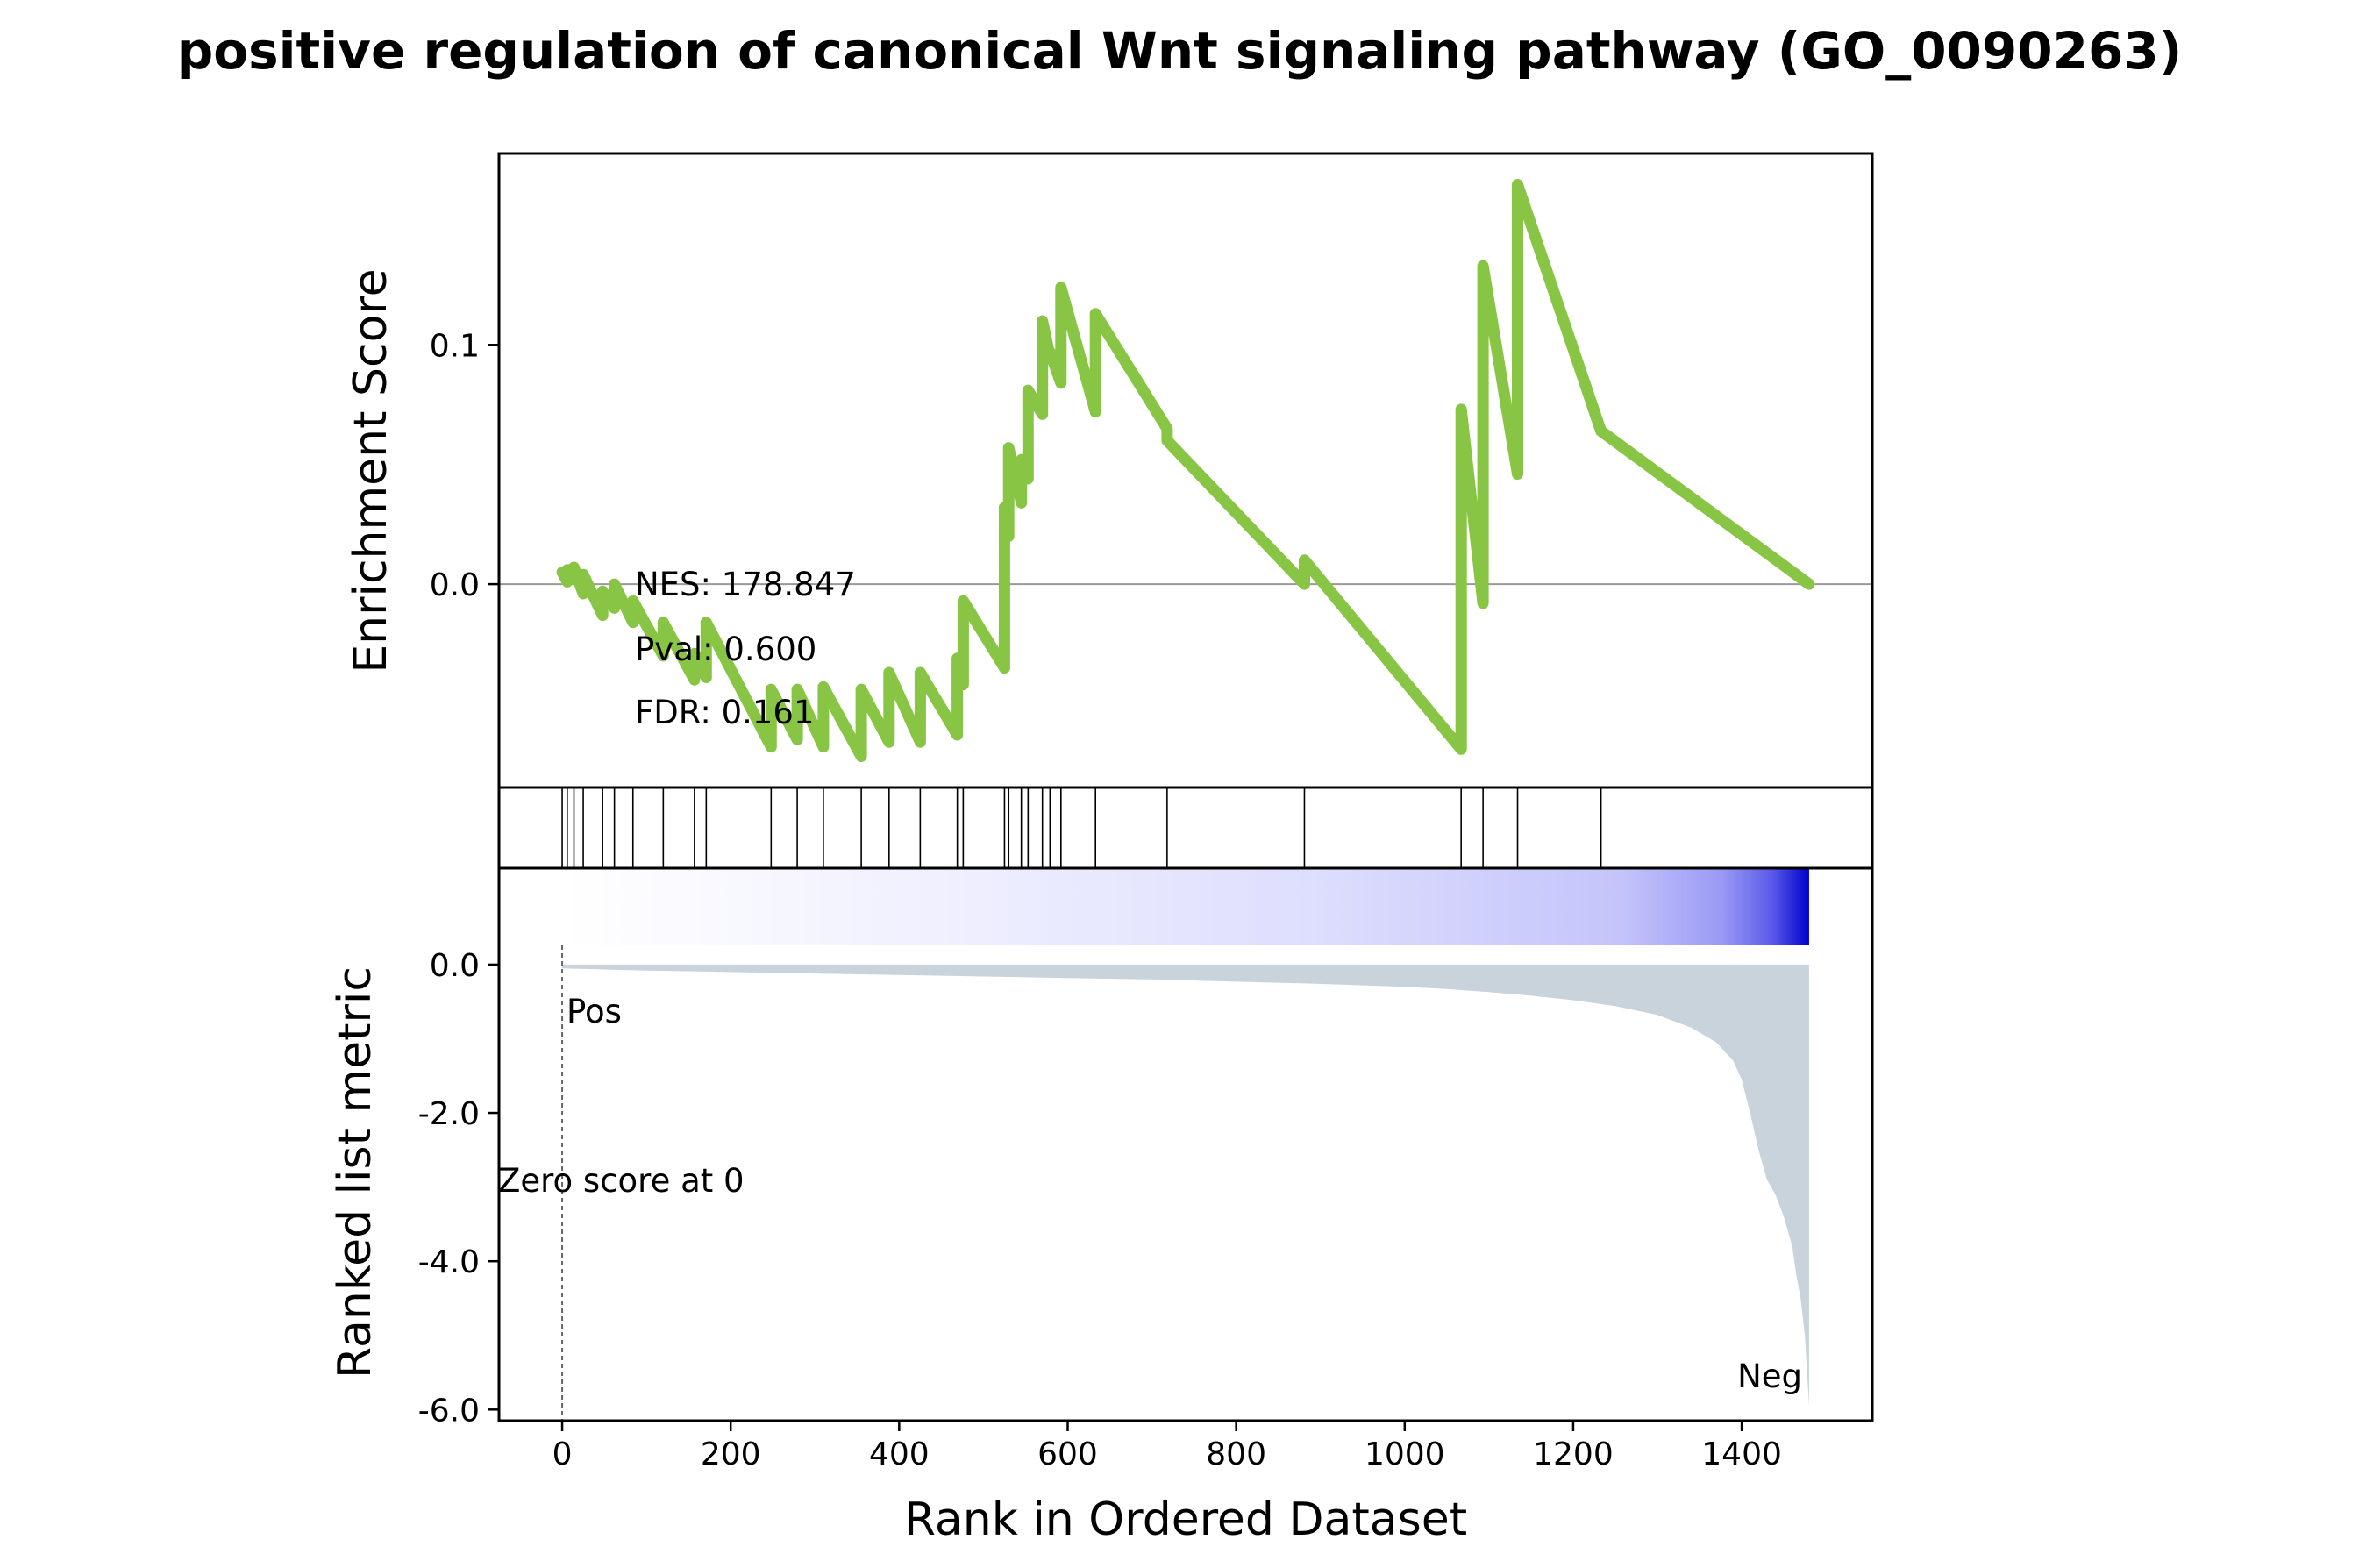 The image size is (2359, 1568). I want to click on nes-label: NES: 178.847, so click(746, 585).